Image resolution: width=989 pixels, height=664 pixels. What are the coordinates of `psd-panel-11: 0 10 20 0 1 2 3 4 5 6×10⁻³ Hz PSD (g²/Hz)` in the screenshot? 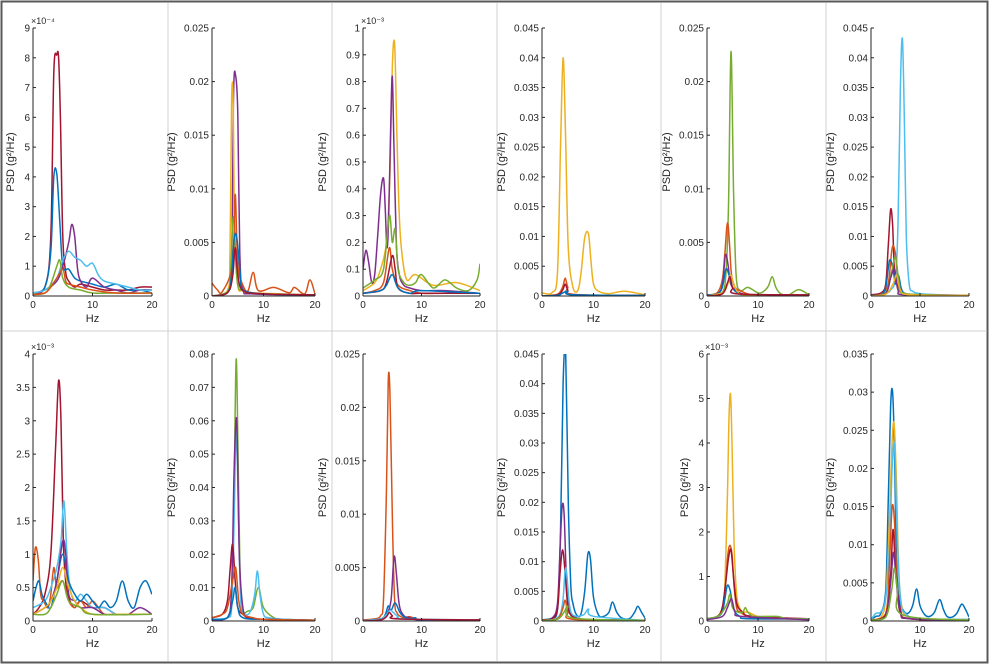 It's located at (747, 496).